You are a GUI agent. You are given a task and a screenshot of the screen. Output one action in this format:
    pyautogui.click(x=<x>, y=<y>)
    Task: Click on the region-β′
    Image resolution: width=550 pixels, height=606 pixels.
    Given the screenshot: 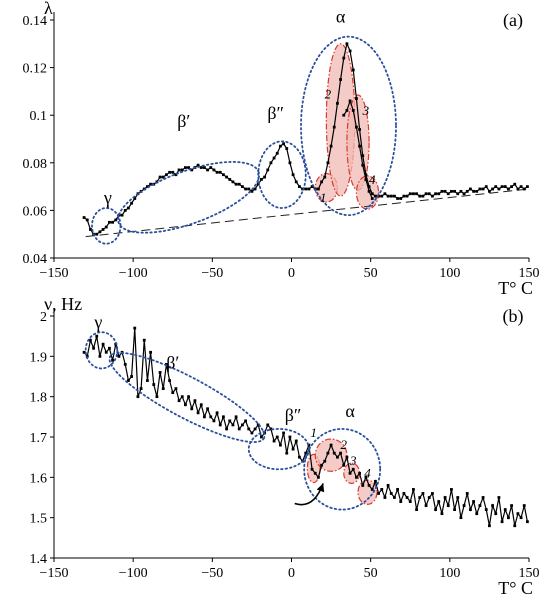 What is the action you would take?
    pyautogui.click(x=187, y=397)
    